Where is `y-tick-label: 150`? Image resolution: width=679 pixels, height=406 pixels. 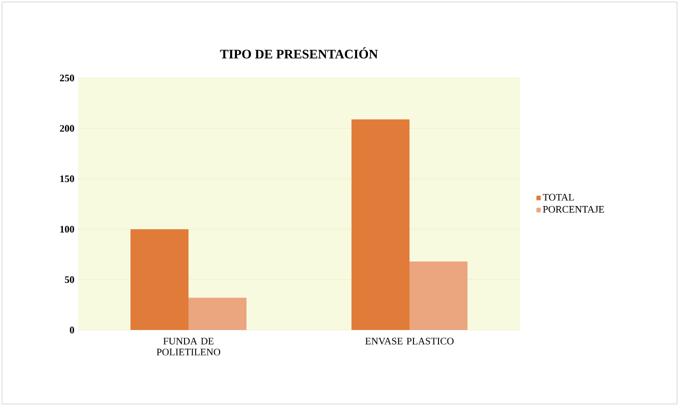 y-tick-label: 150 is located at coordinates (67, 178).